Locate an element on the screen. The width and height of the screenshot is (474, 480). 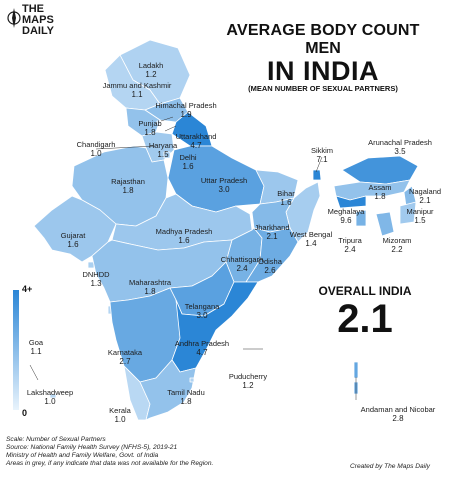
region-value: 1.3 is located at coordinates (96, 283).